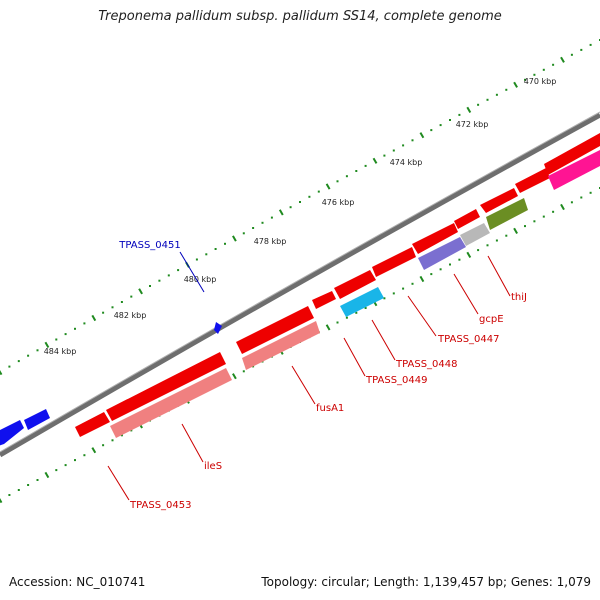  What do you see at coordinates (491, 319) in the screenshot?
I see `gene-label: gcpE` at bounding box center [491, 319].